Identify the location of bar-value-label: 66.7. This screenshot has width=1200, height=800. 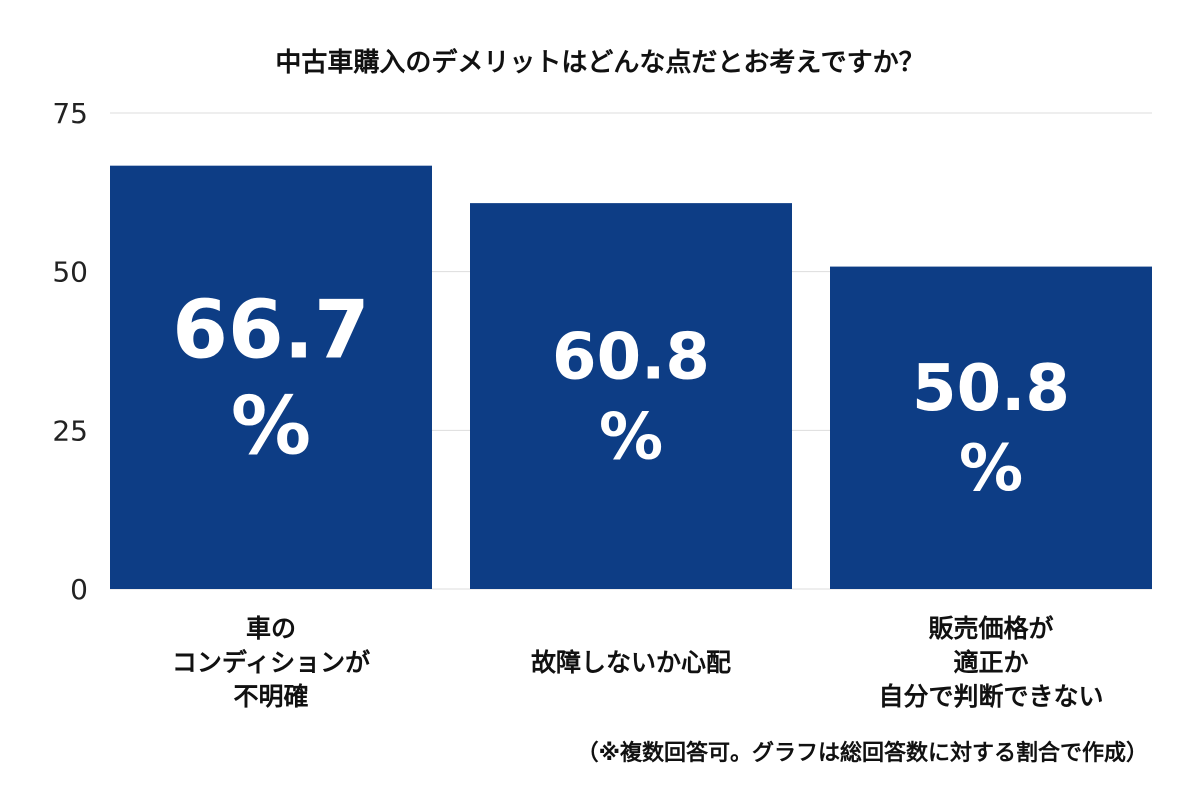
(270, 329).